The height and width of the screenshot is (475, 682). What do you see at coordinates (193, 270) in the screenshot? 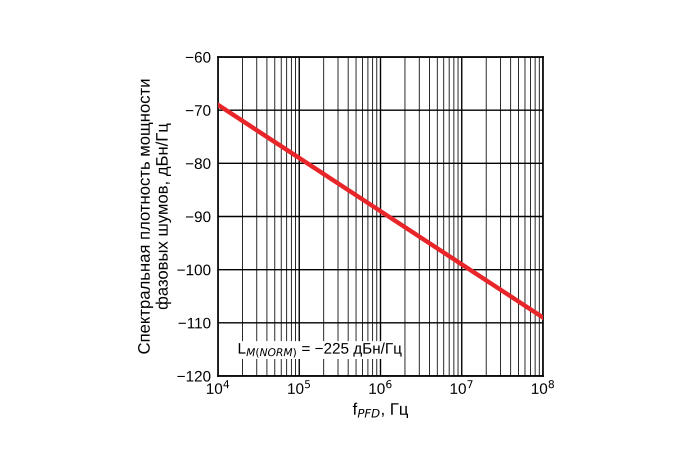
I see `y-tick-label: −100` at bounding box center [193, 270].